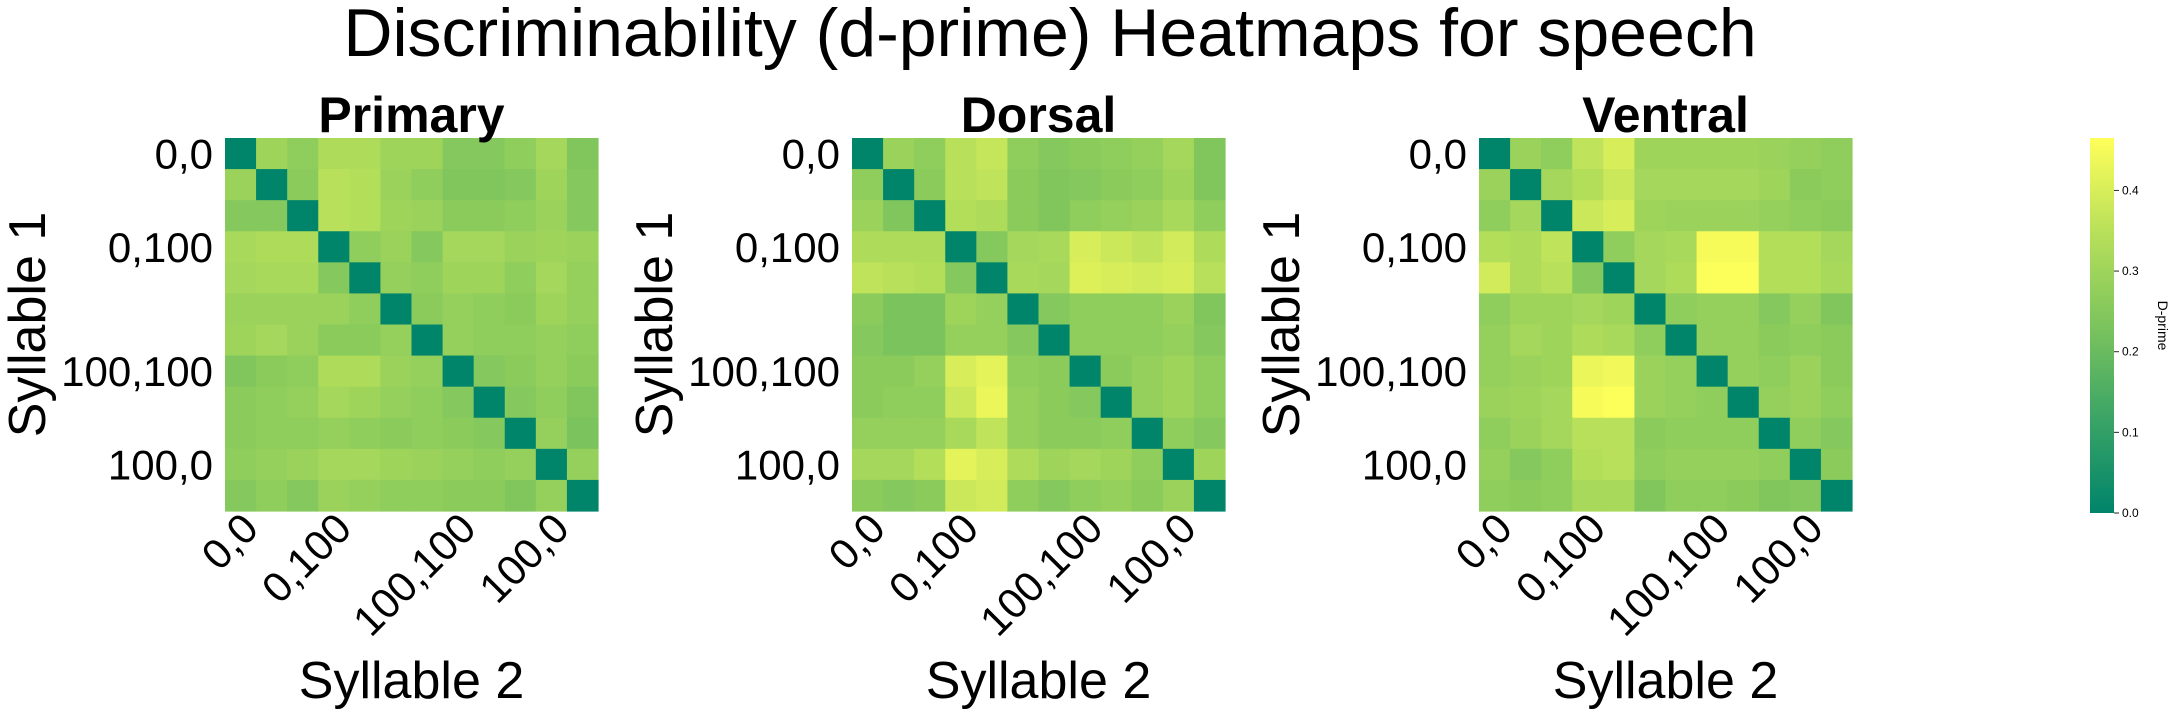 This screenshot has height=717, width=2172. I want to click on y-tick-label: 0,0, so click(1438, 154).